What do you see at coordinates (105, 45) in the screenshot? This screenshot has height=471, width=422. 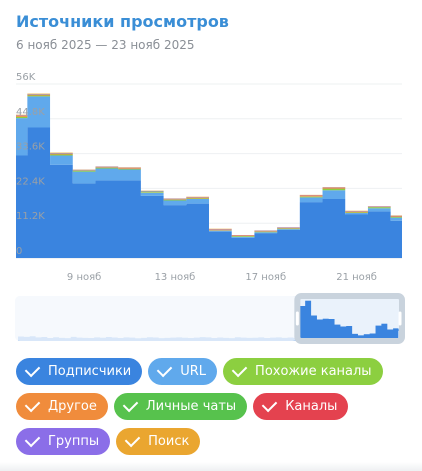 I see `date-range: 6 нояб 2025 — 23 нояб 2025` at bounding box center [105, 45].